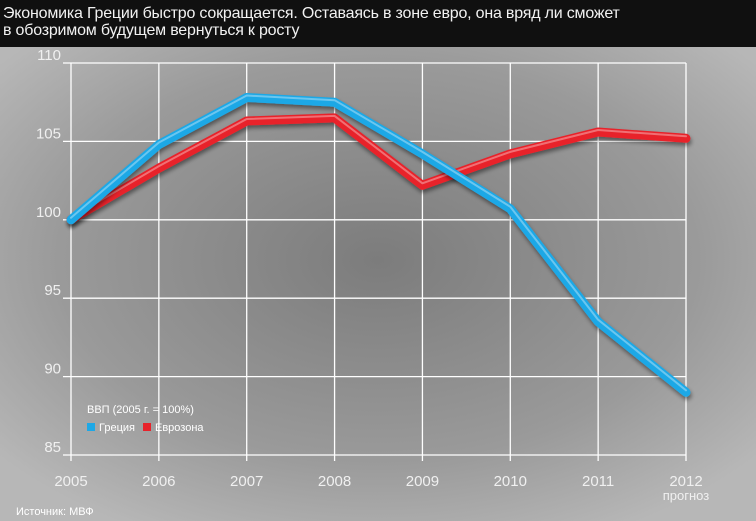 This screenshot has width=756, height=521. What do you see at coordinates (179, 428) in the screenshot?
I see `legend-label-eurozone: Еврозона` at bounding box center [179, 428].